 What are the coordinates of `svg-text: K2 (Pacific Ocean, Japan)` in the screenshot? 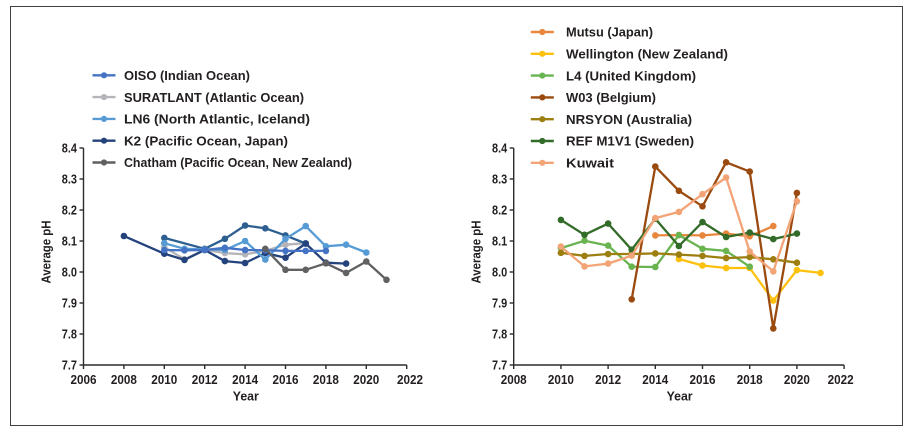 It's located at (206, 140).